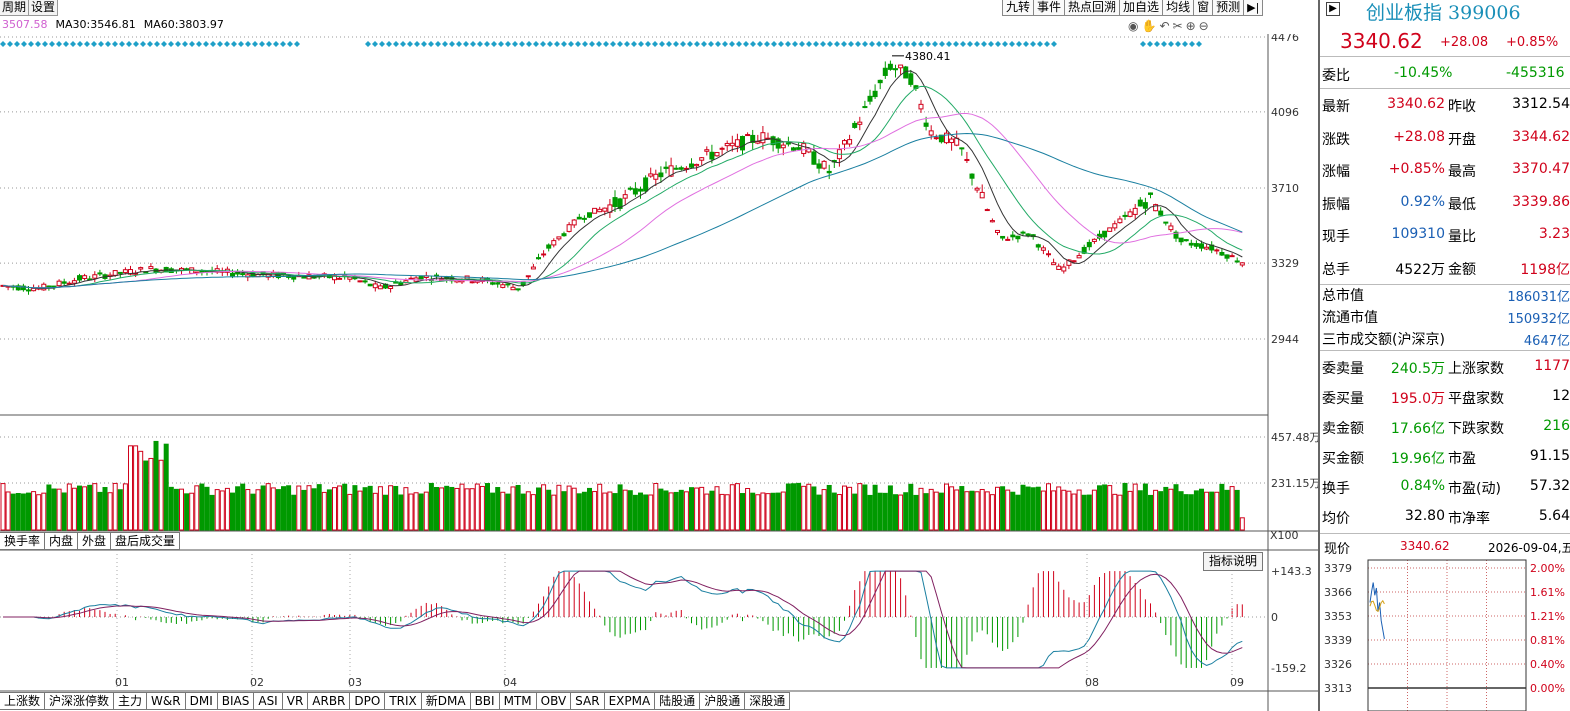  What do you see at coordinates (1018, 8) in the screenshot?
I see `tab-jiuzhuan: 九转` at bounding box center [1018, 8].